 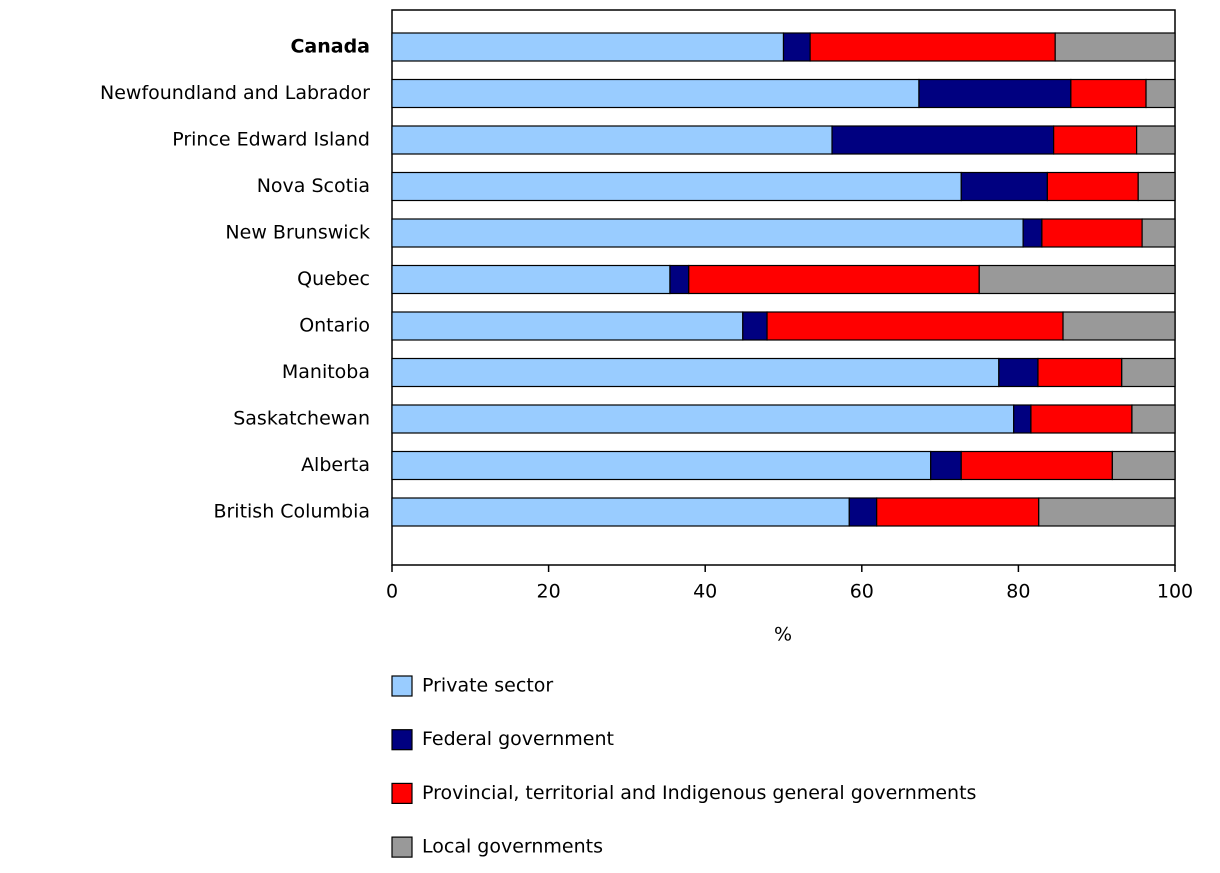 What do you see at coordinates (333, 279) in the screenshot?
I see `y-tick-label: Quebec` at bounding box center [333, 279].